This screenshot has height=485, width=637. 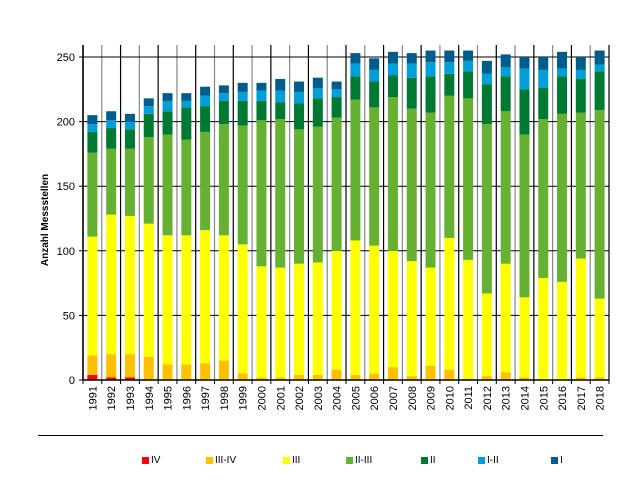 What do you see at coordinates (92, 194) in the screenshot?
I see `bar-segment-ii-iii-1991` at bounding box center [92, 194].